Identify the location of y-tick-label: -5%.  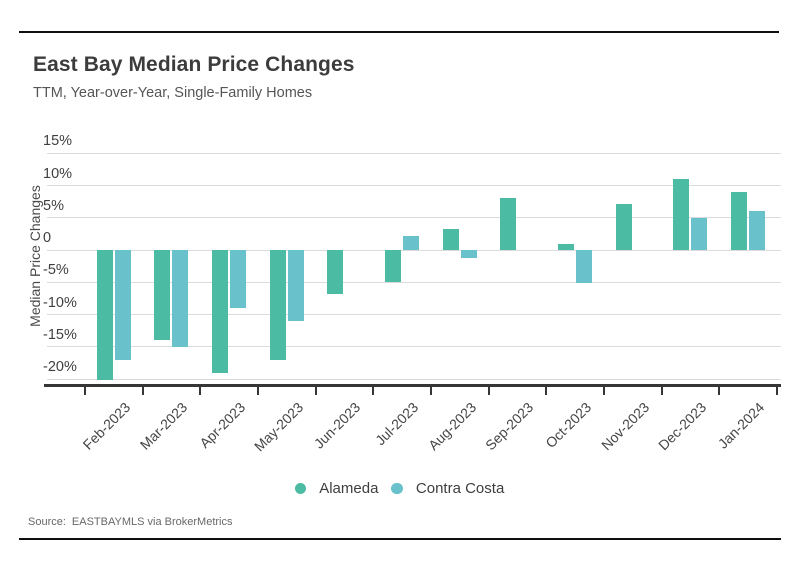
(56, 270).